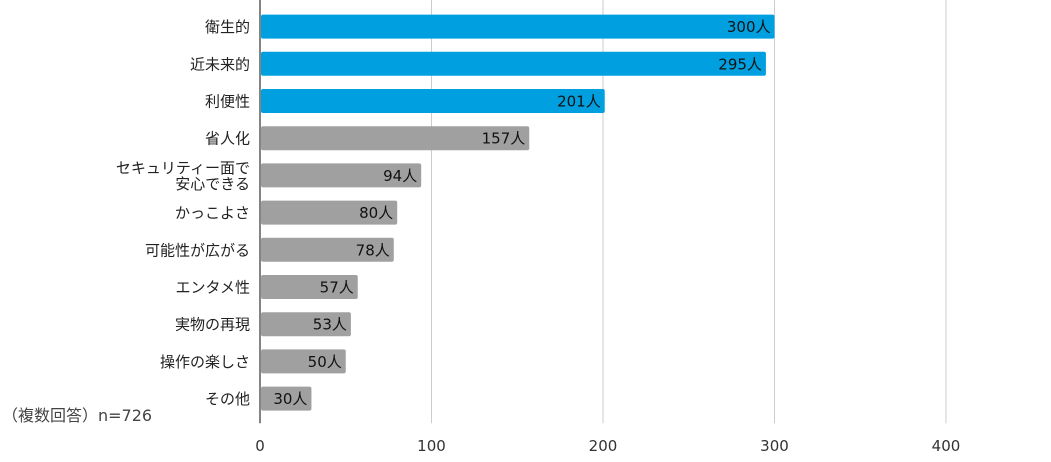  I want to click on x-tick-label: 0, so click(260, 446).